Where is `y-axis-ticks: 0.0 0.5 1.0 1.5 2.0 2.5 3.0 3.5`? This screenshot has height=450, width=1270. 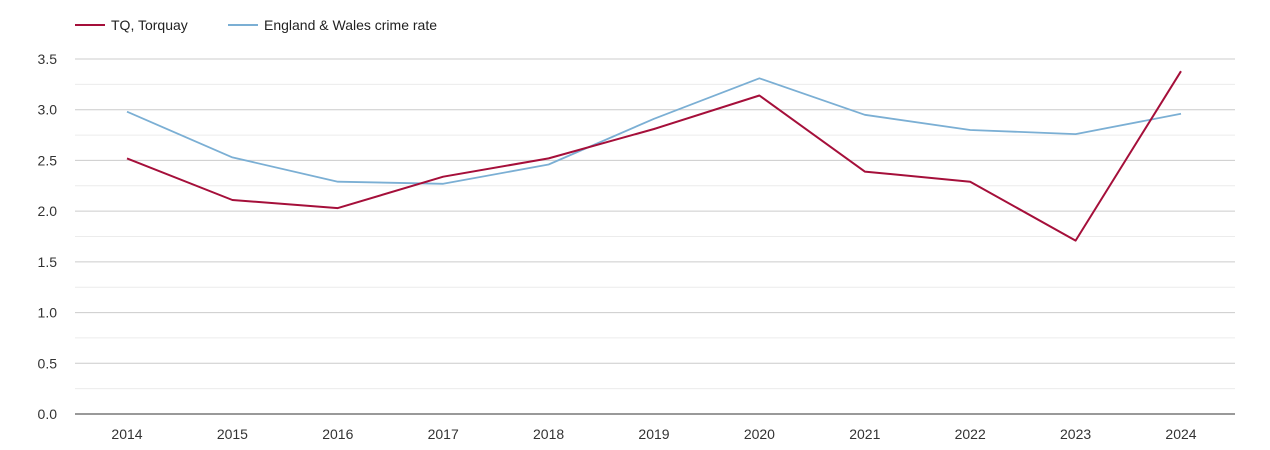 y-axis-ticks: 0.0 0.5 1.0 1.5 2.0 2.5 3.0 3.5 is located at coordinates (48, 236).